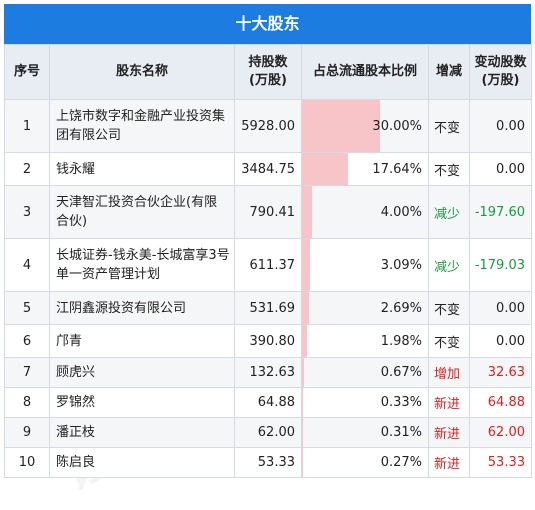 The height and width of the screenshot is (510, 535). I want to click on shares-held: 53.33, so click(268, 463).